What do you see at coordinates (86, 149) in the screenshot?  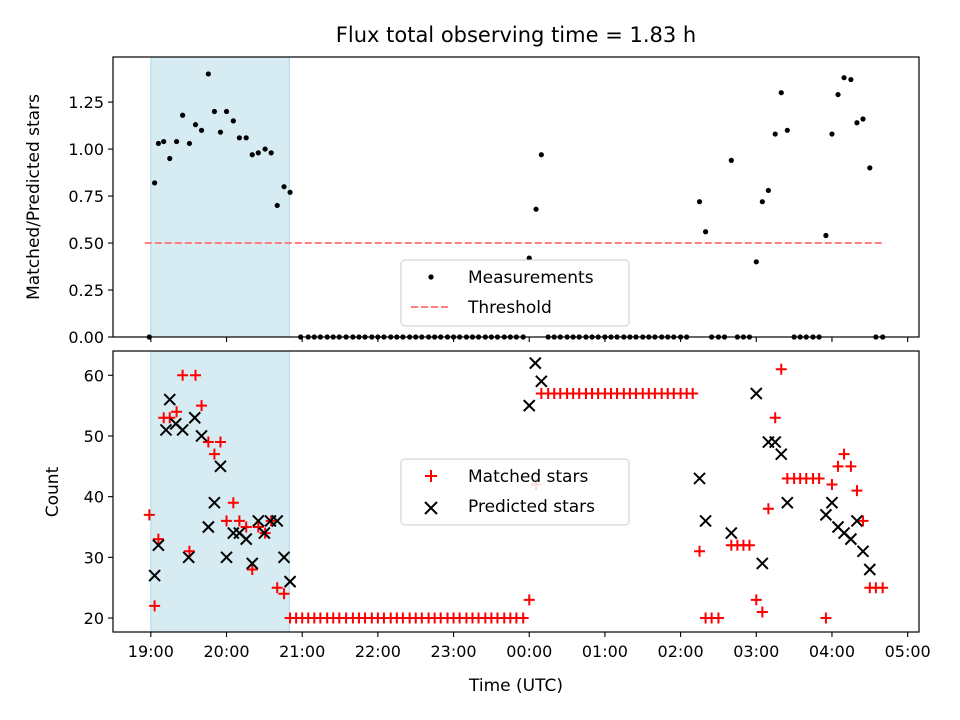 I see `y-tick-label: 1.00` at bounding box center [86, 149].